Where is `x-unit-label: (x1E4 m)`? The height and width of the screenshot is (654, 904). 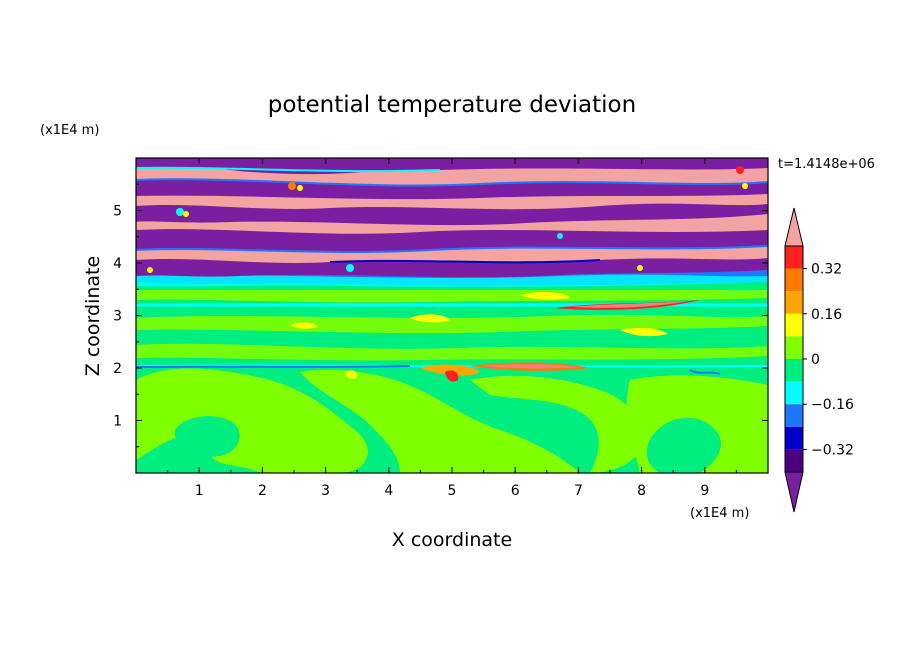 x-unit-label: (x1E4 m) is located at coordinates (719, 513).